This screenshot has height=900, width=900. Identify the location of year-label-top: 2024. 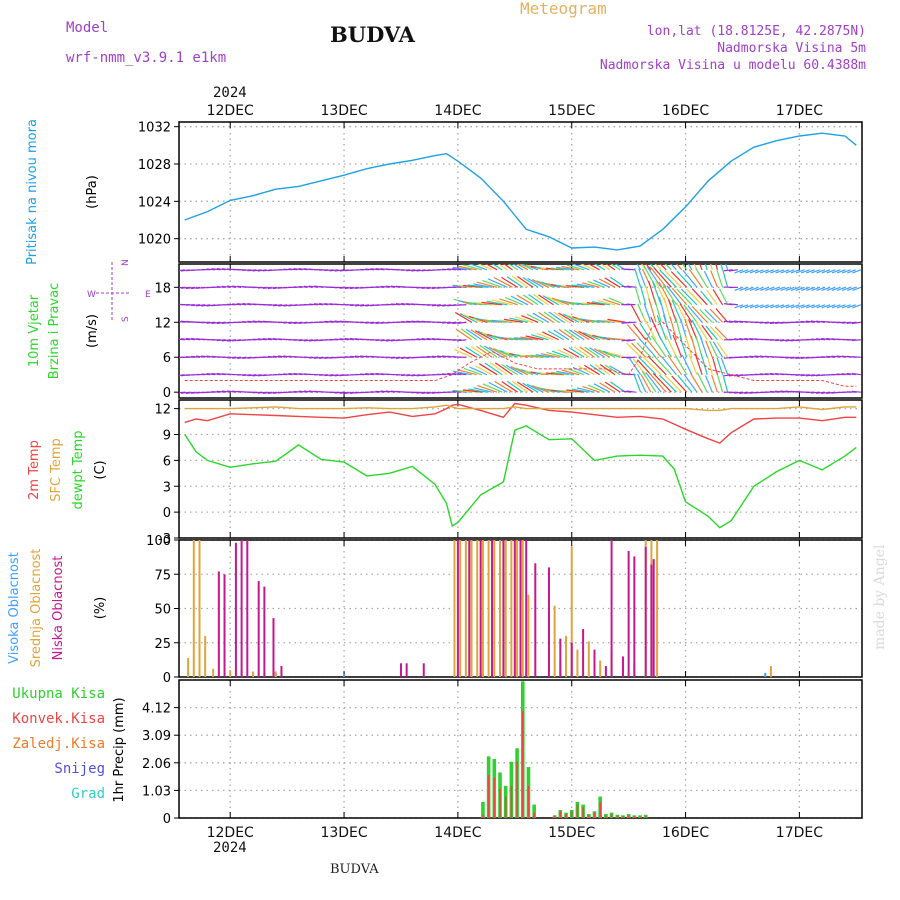
(230, 93).